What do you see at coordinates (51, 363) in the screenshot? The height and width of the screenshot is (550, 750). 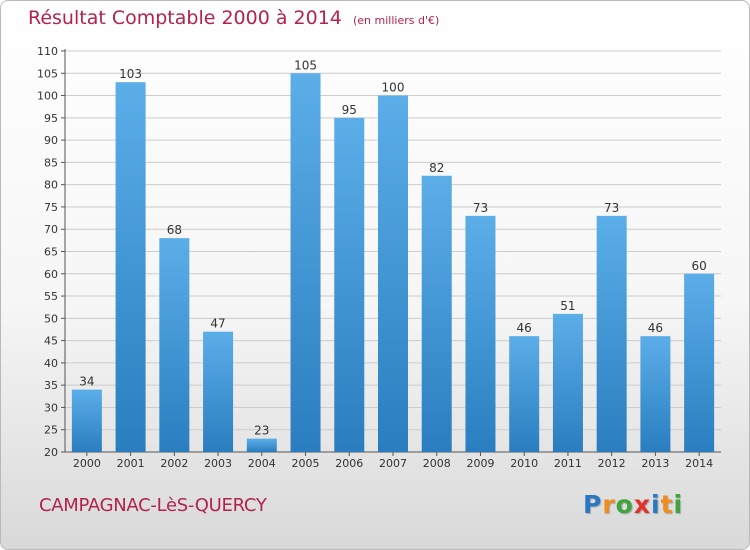 I see `ytick-label: 40` at bounding box center [51, 363].